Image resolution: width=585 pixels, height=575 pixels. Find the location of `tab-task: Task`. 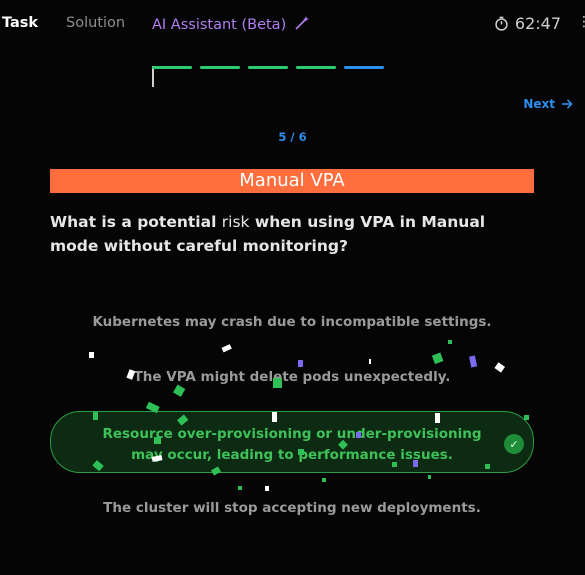

tab-task: Task is located at coordinates (20, 23).